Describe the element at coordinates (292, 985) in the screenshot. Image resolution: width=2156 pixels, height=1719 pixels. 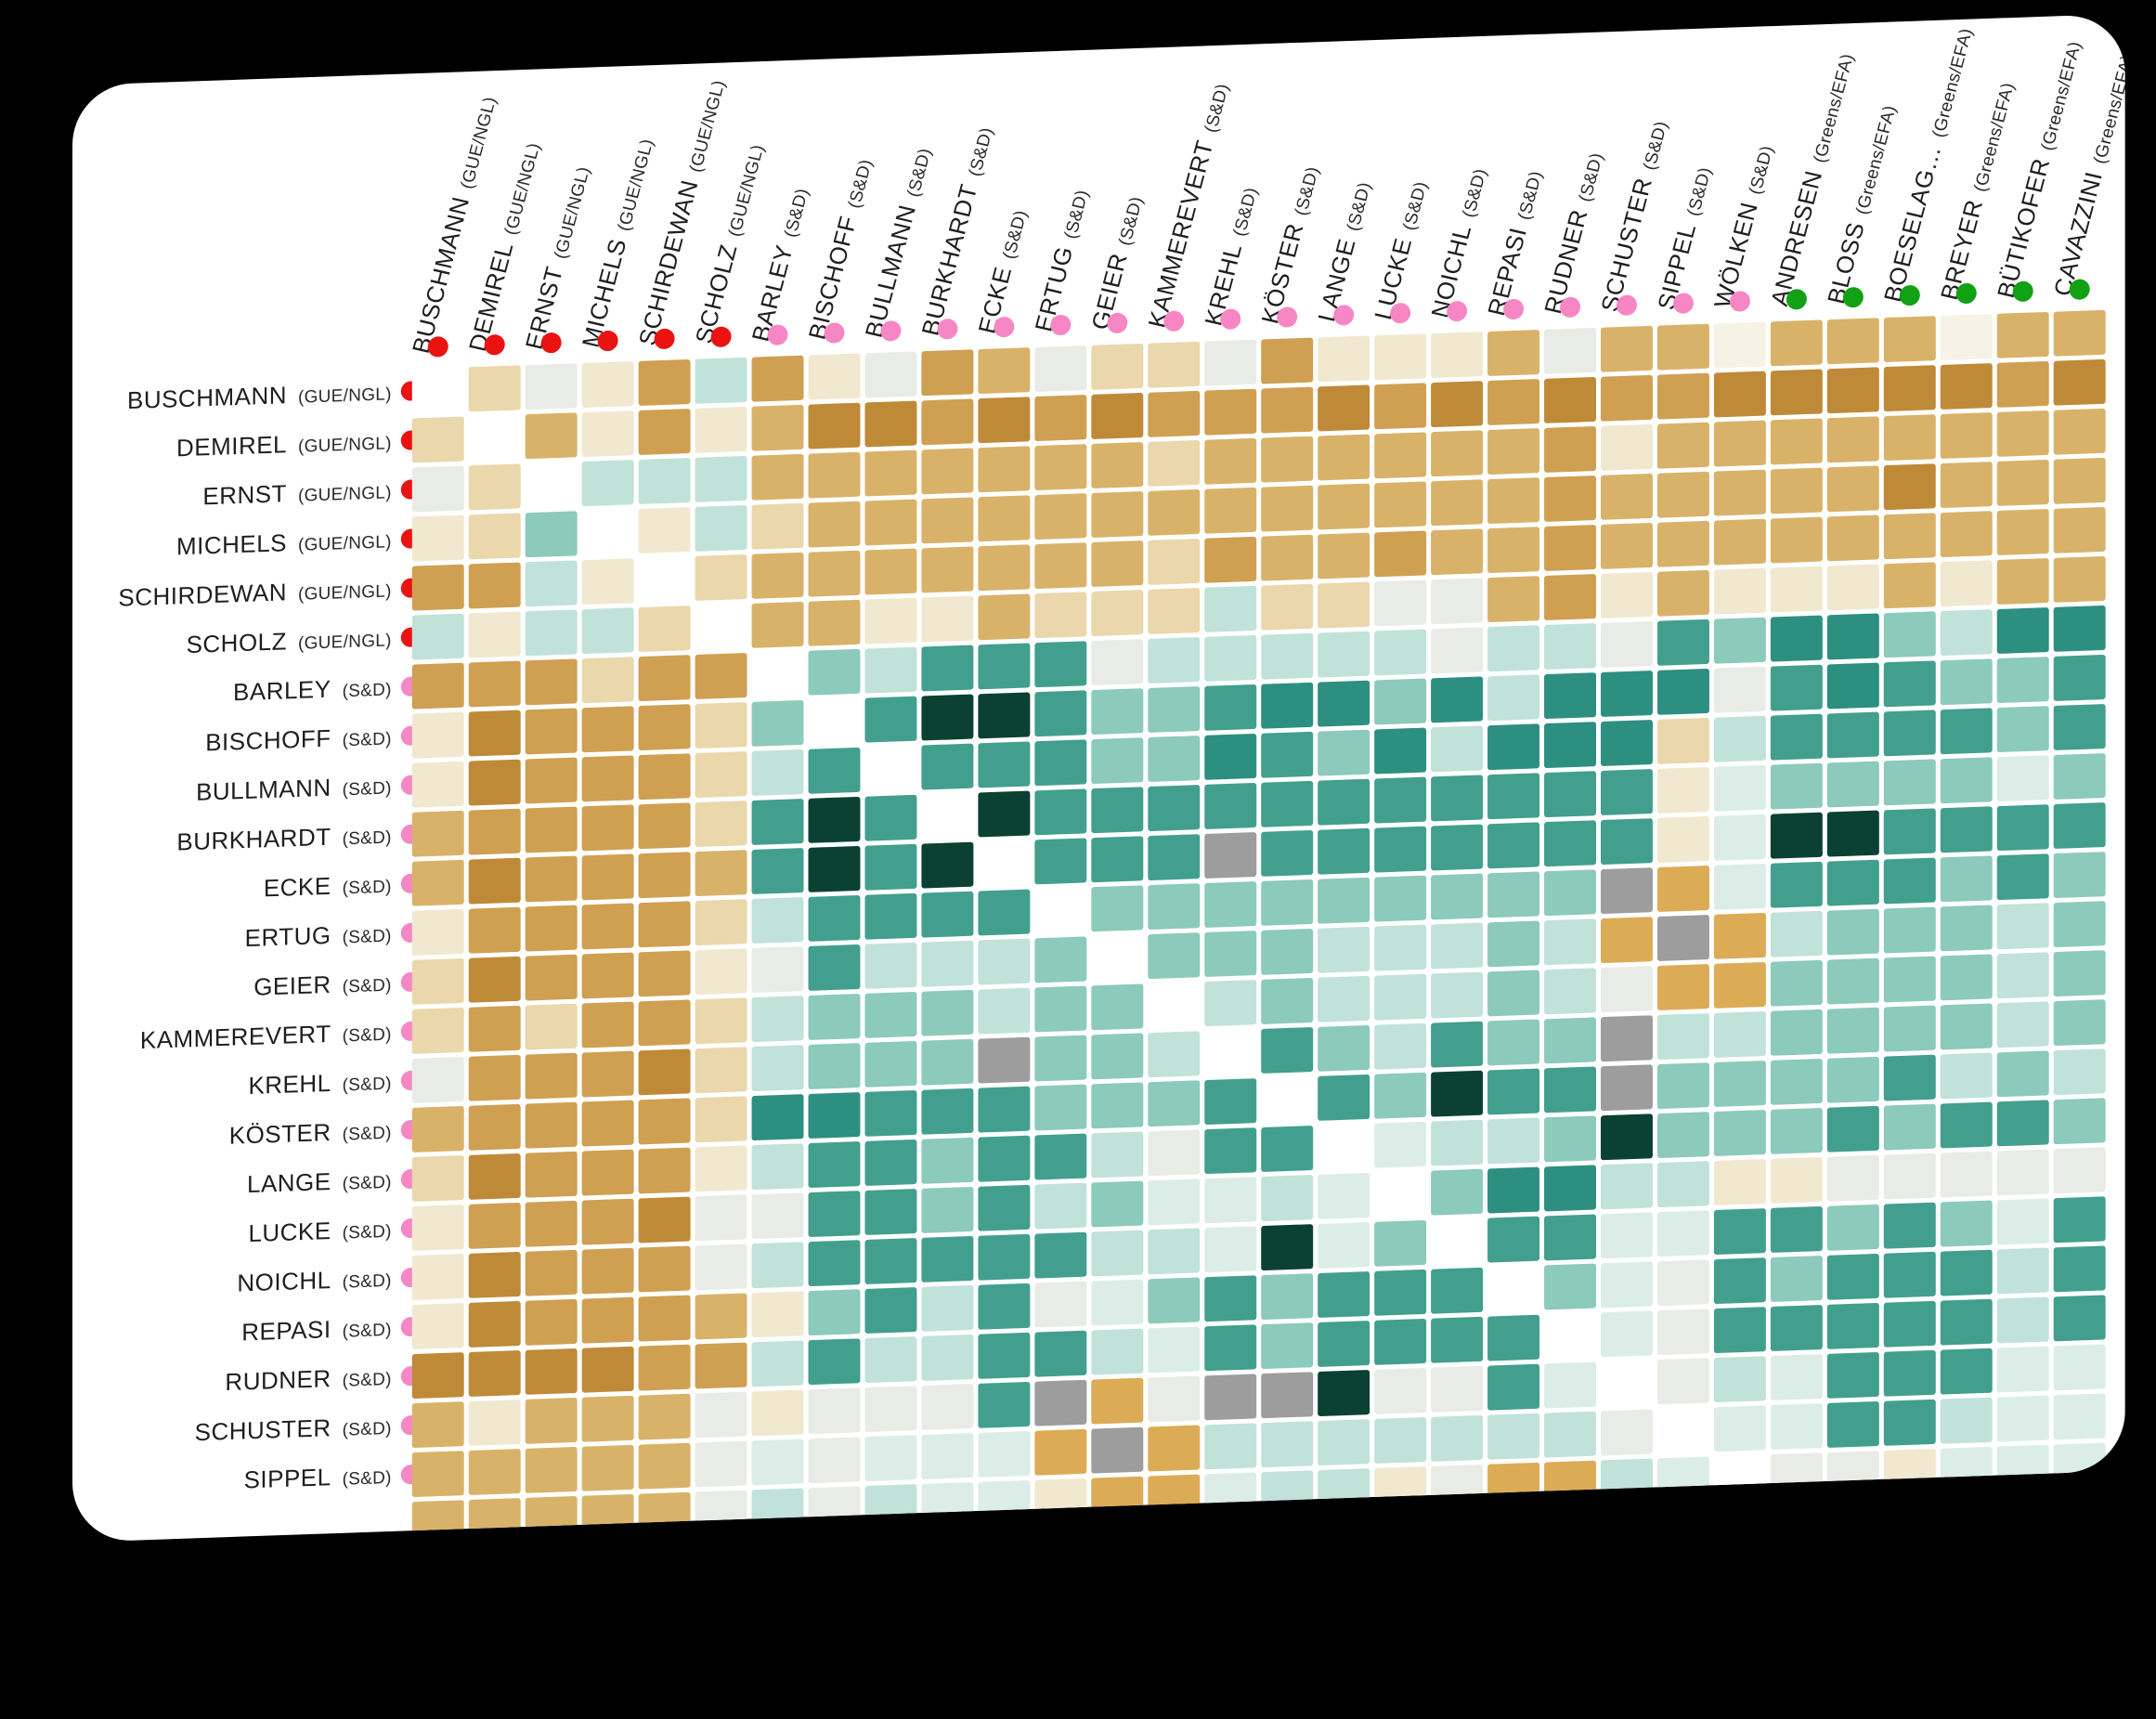
I see `member-name-label: GEIER` at that location.